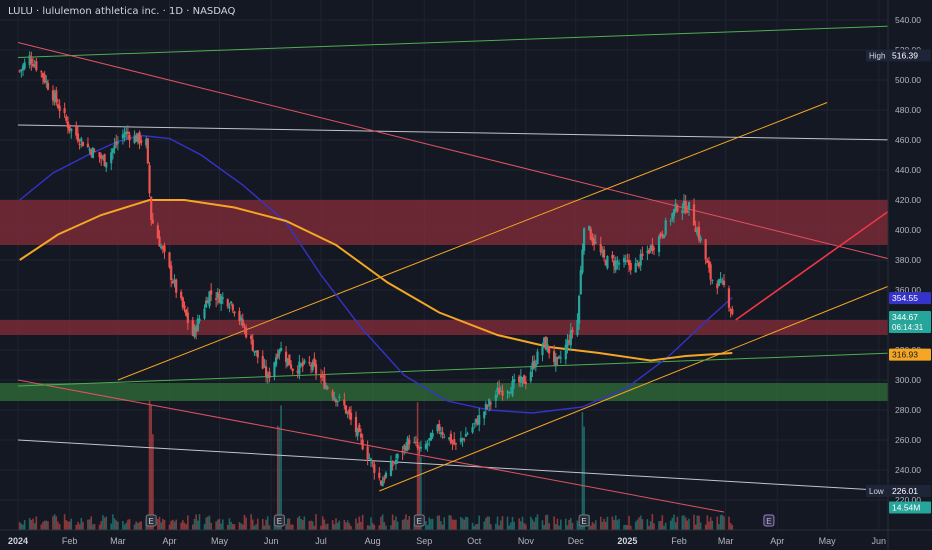  I want to click on price-label-bg, so click(910, 55).